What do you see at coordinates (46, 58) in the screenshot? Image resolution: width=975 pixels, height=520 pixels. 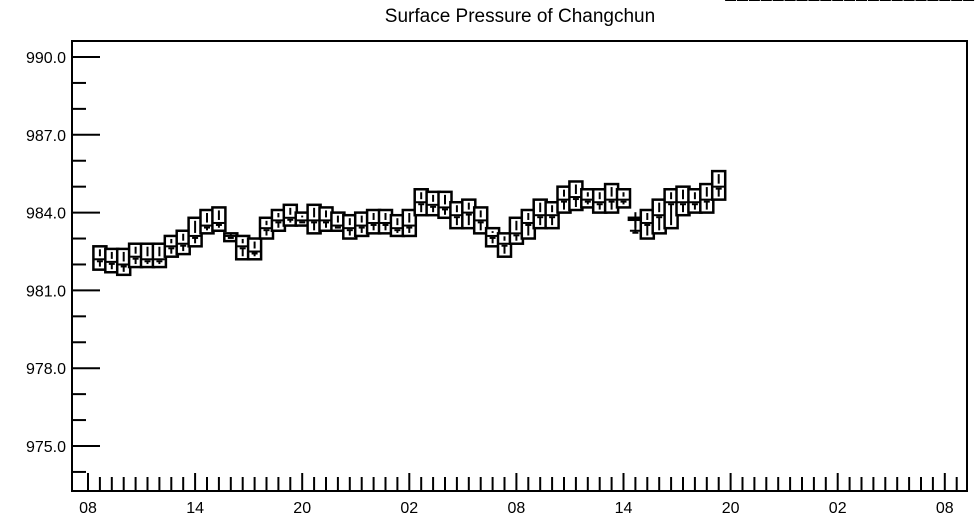 I see `y-tick-label: 990.0` at bounding box center [46, 58].